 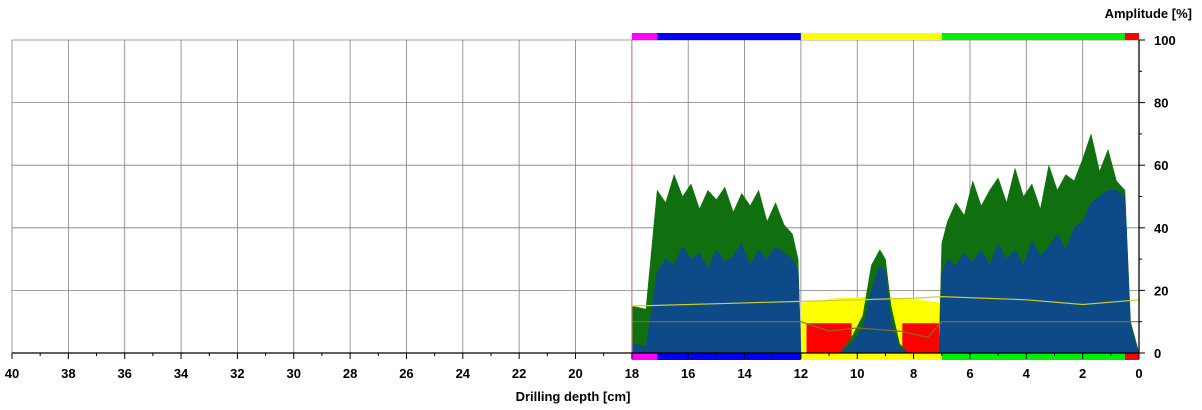 What do you see at coordinates (801, 373) in the screenshot?
I see `x-tick-label: 12` at bounding box center [801, 373].